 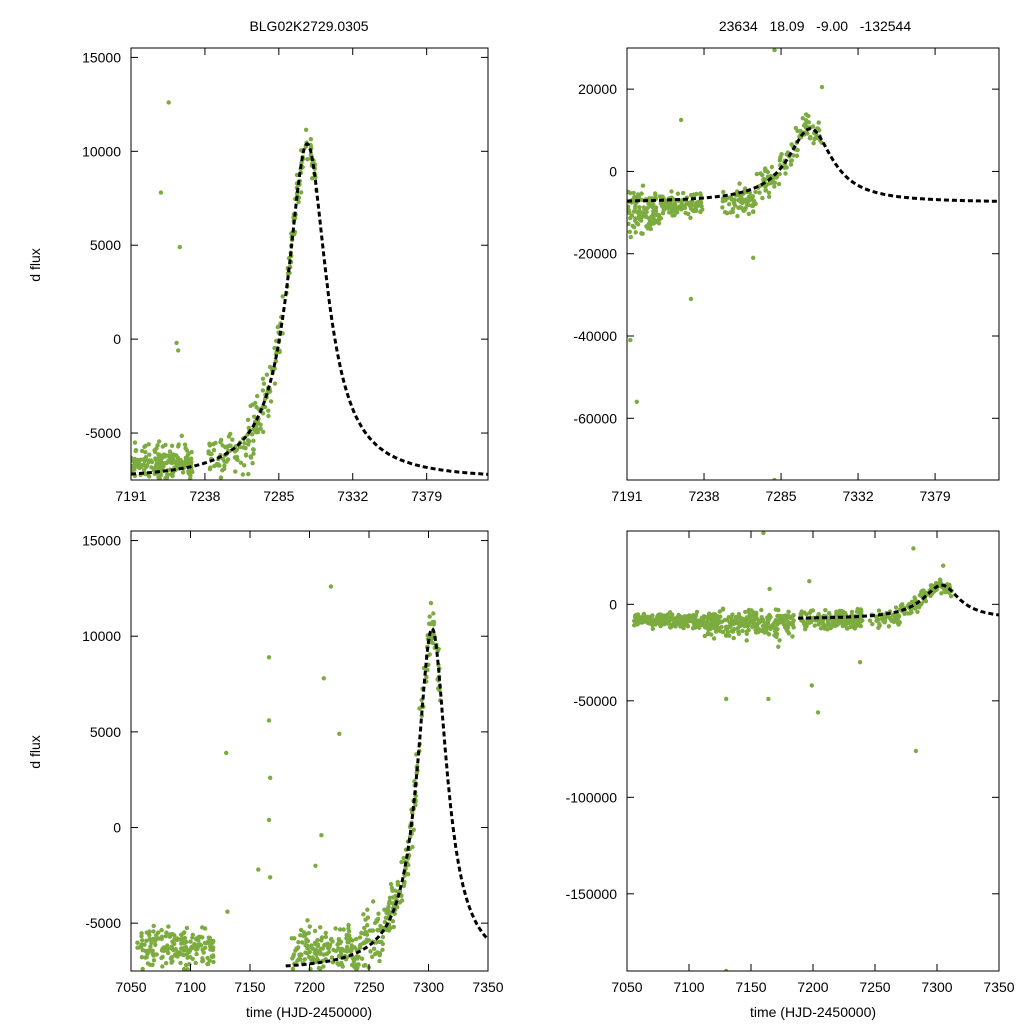 I want to click on y-tick-label: -150000, so click(x=592, y=894).